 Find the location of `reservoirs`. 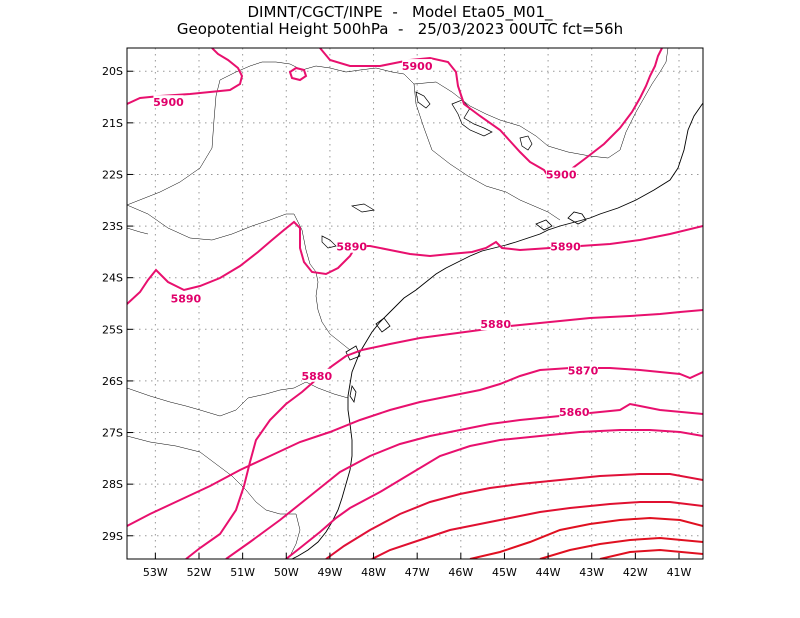

reservoirs is located at coordinates (427, 170).